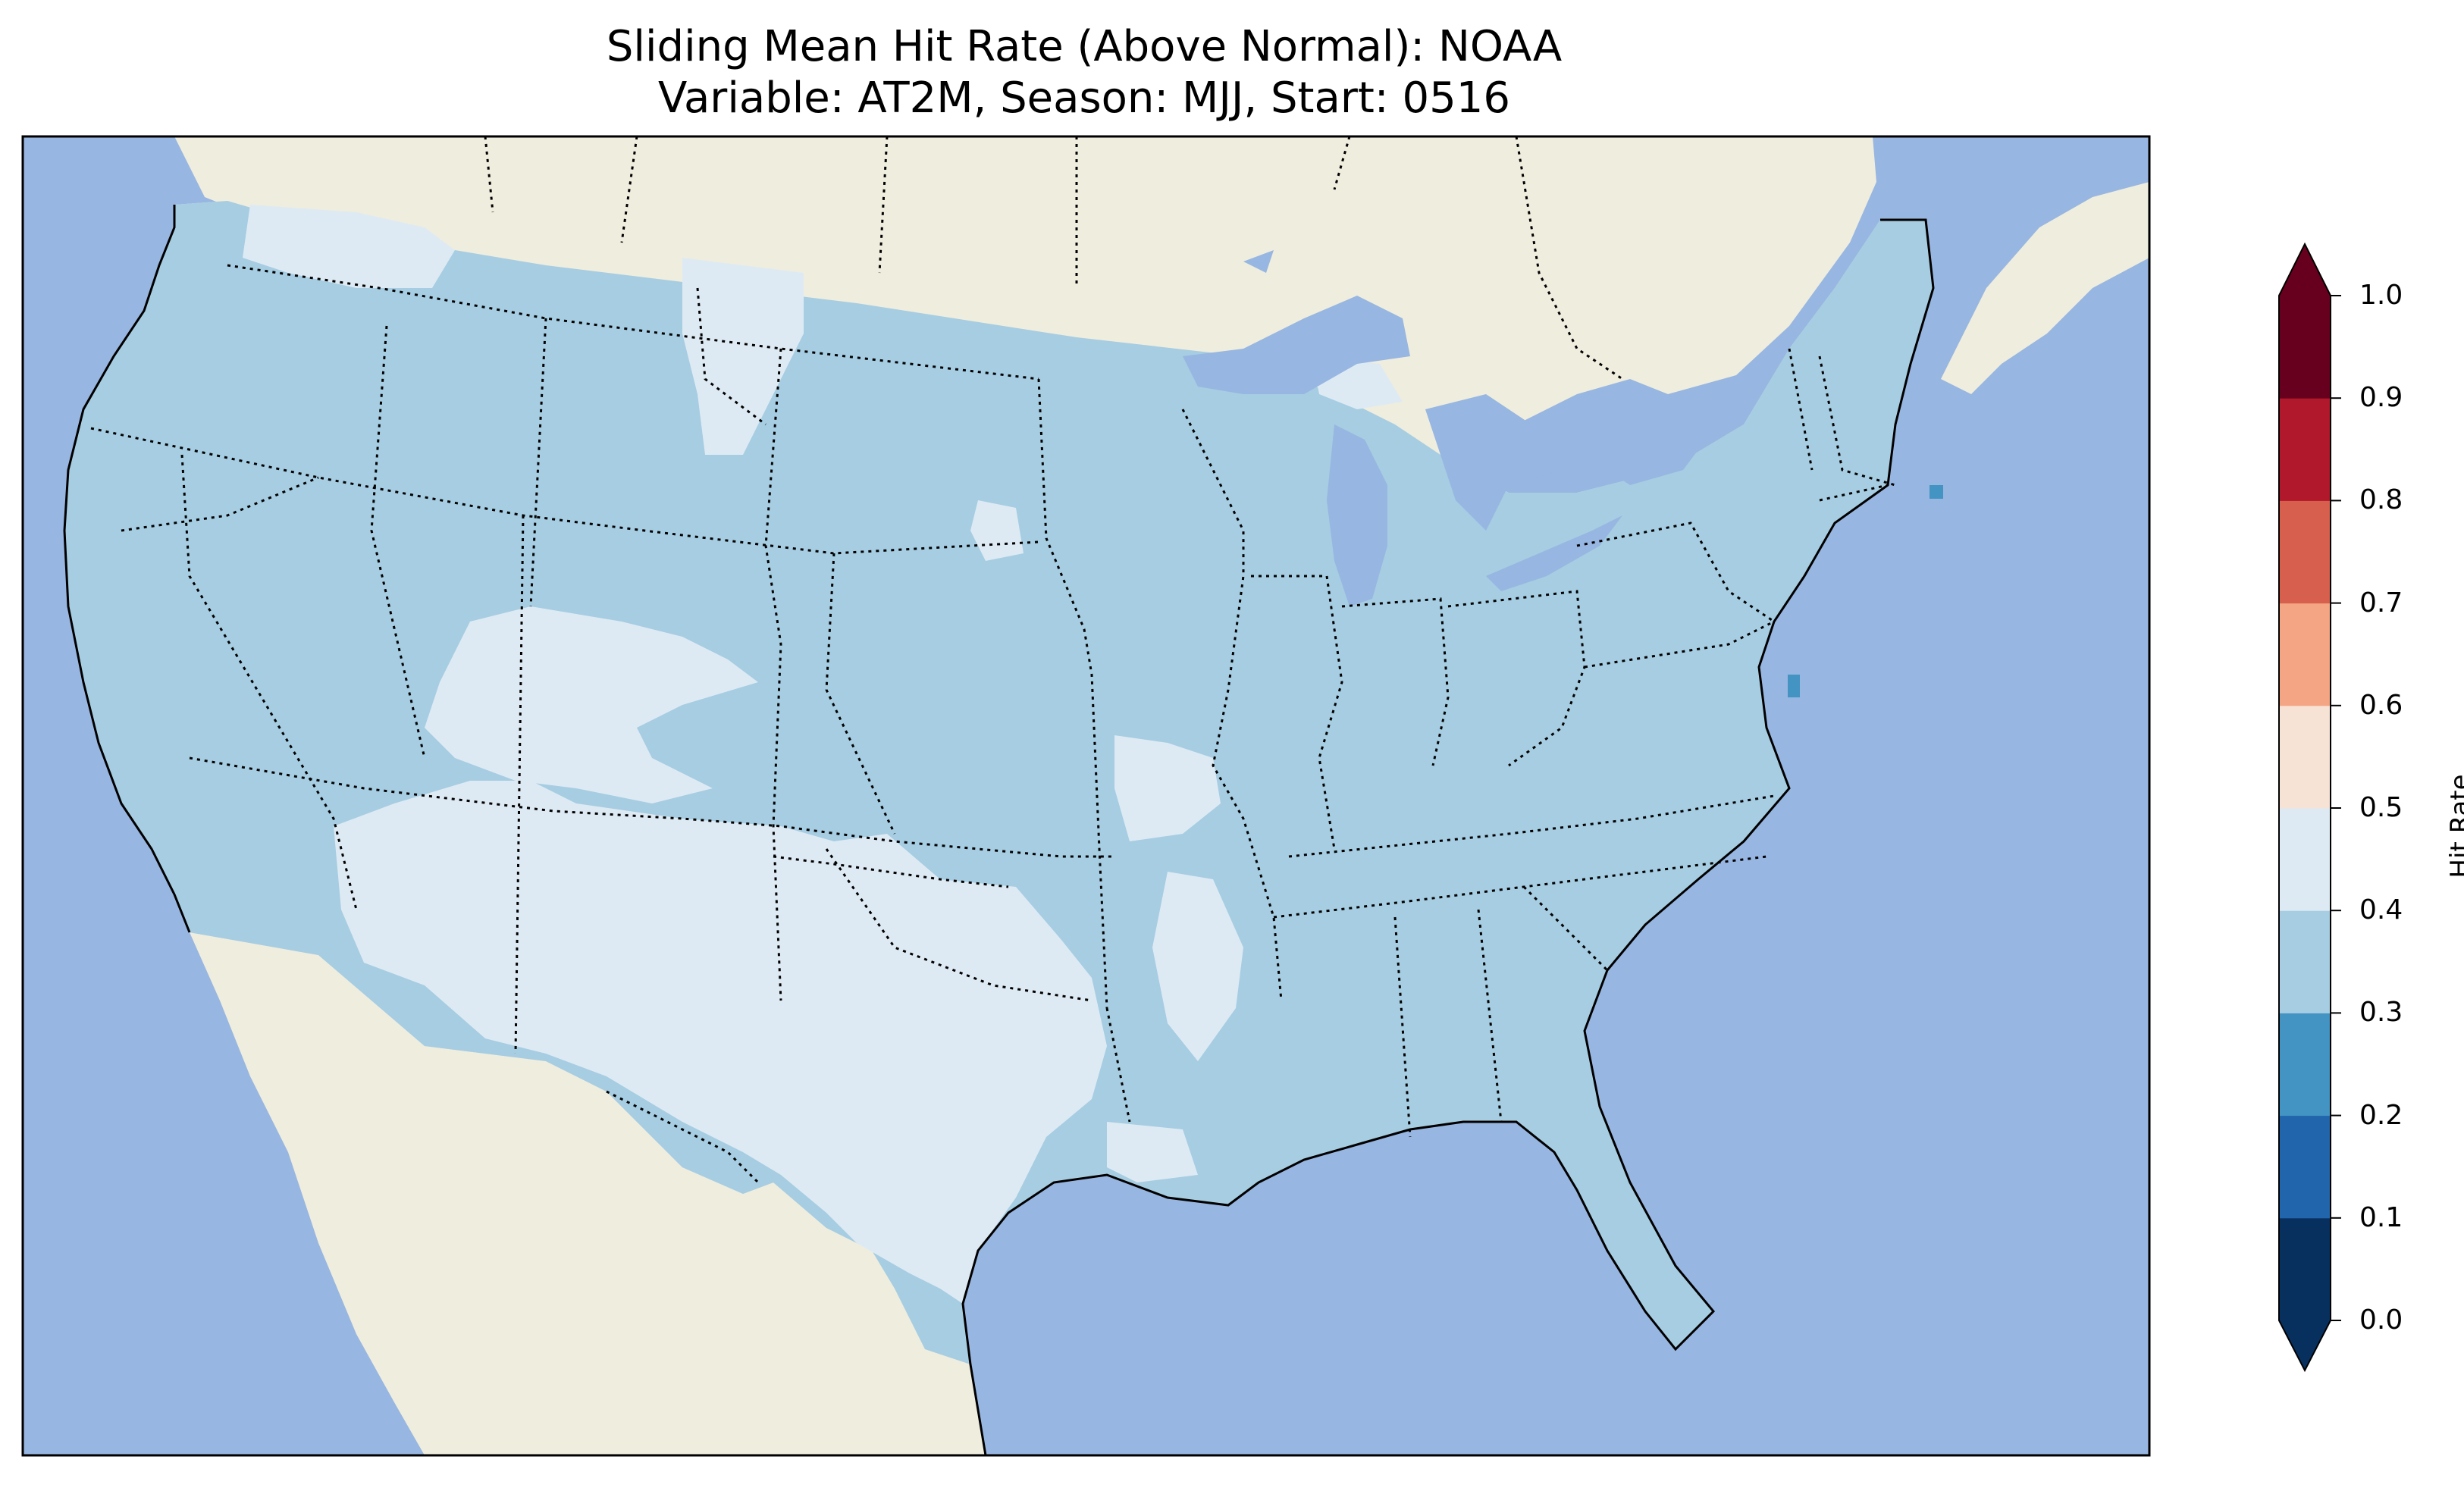  What do you see at coordinates (311, 1167) in the screenshot?
I see `baja-california` at bounding box center [311, 1167].